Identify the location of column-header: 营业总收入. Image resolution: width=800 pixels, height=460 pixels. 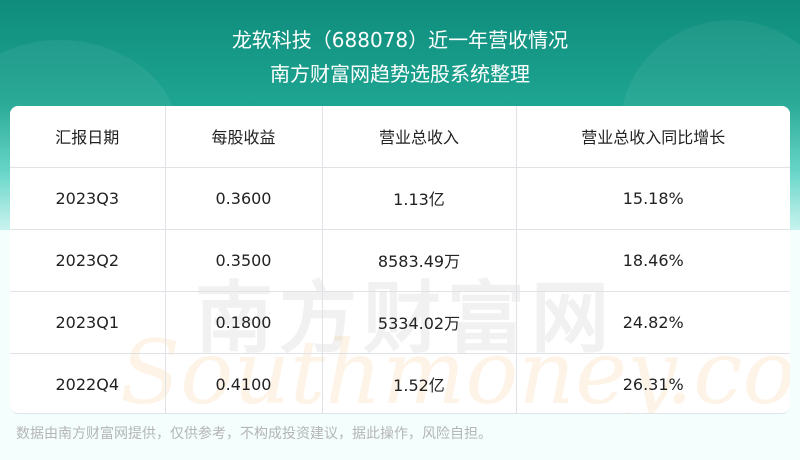
(419, 137).